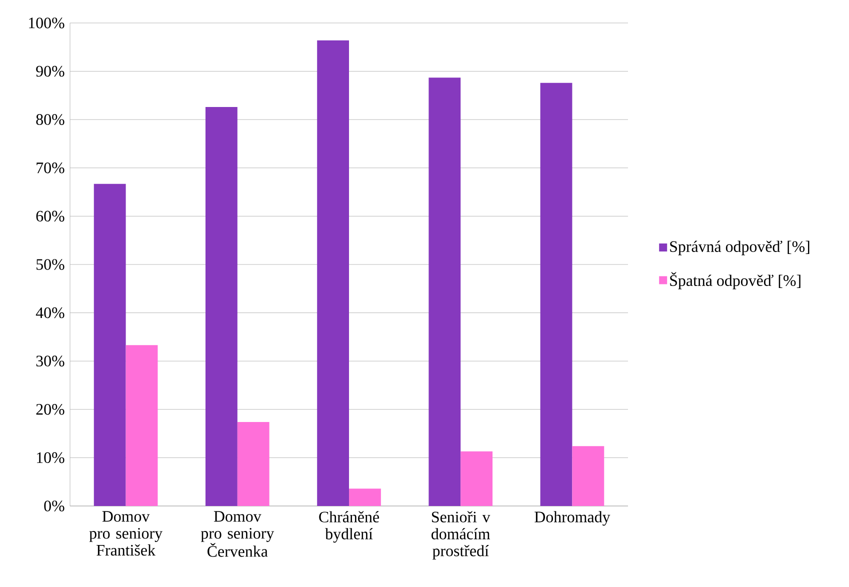 This screenshot has height=587, width=849. Describe the element at coordinates (349, 527) in the screenshot. I see `x-tick-label: Chráněné bydlení` at that location.